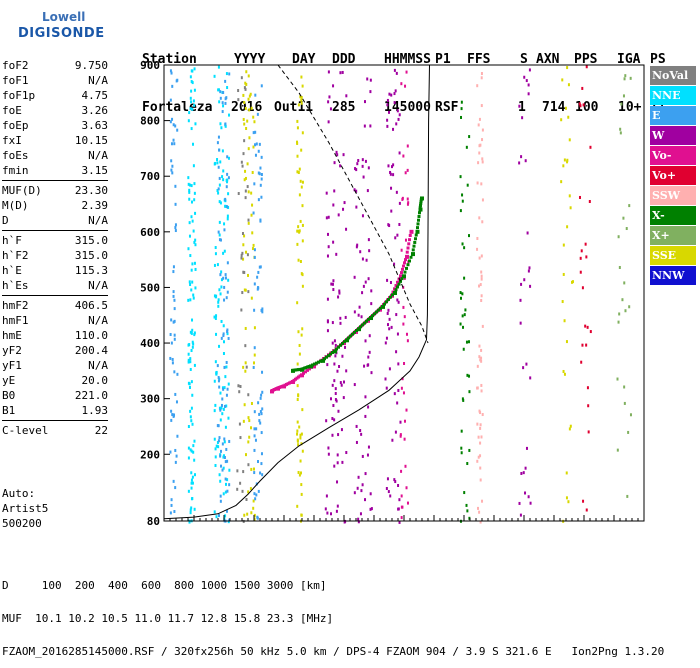 The width and height of the screenshot is (700, 668). I want to click on dashed-model-line, so click(353, 204).